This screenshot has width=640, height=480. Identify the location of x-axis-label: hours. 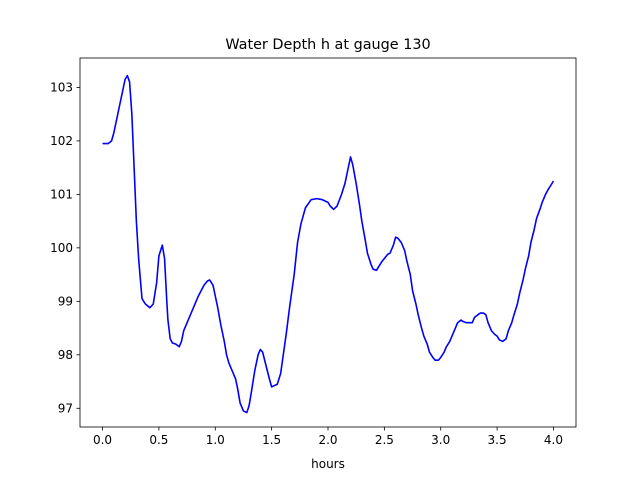
(328, 464).